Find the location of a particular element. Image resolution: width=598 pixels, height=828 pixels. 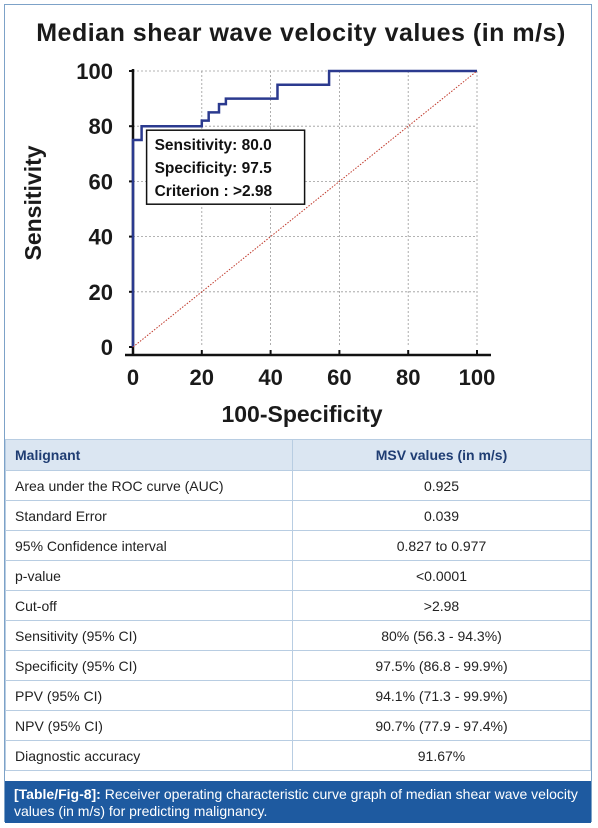

annotation-line: Criterion : >2.98 is located at coordinates (214, 191).